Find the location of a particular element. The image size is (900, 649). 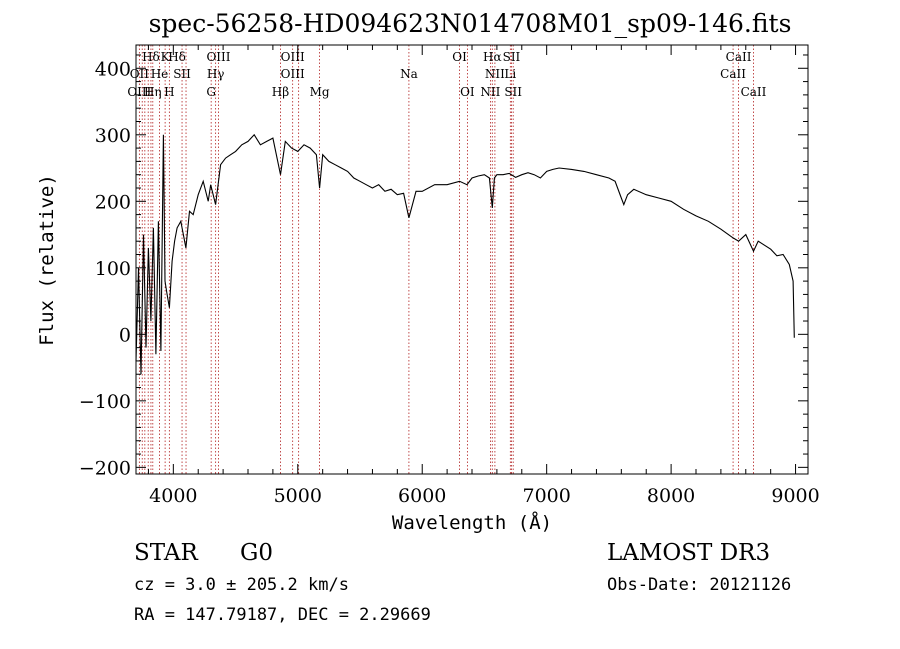

observation-date: Obs-Date: 20121126 is located at coordinates (699, 585).